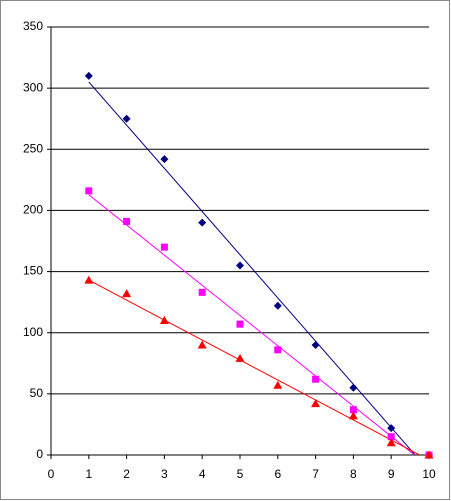 The width and height of the screenshot is (451, 501). What do you see at coordinates (33, 26) in the screenshot?
I see `y-tick-label: 350` at bounding box center [33, 26].